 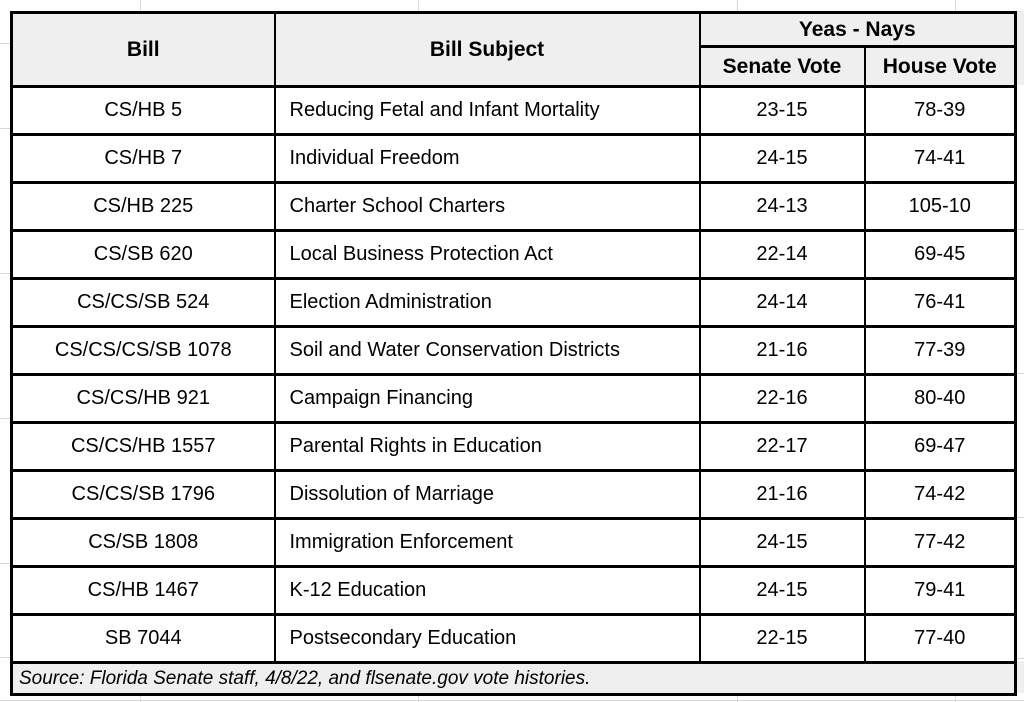 I want to click on cell-subject: Individual Freedom, so click(x=487, y=158).